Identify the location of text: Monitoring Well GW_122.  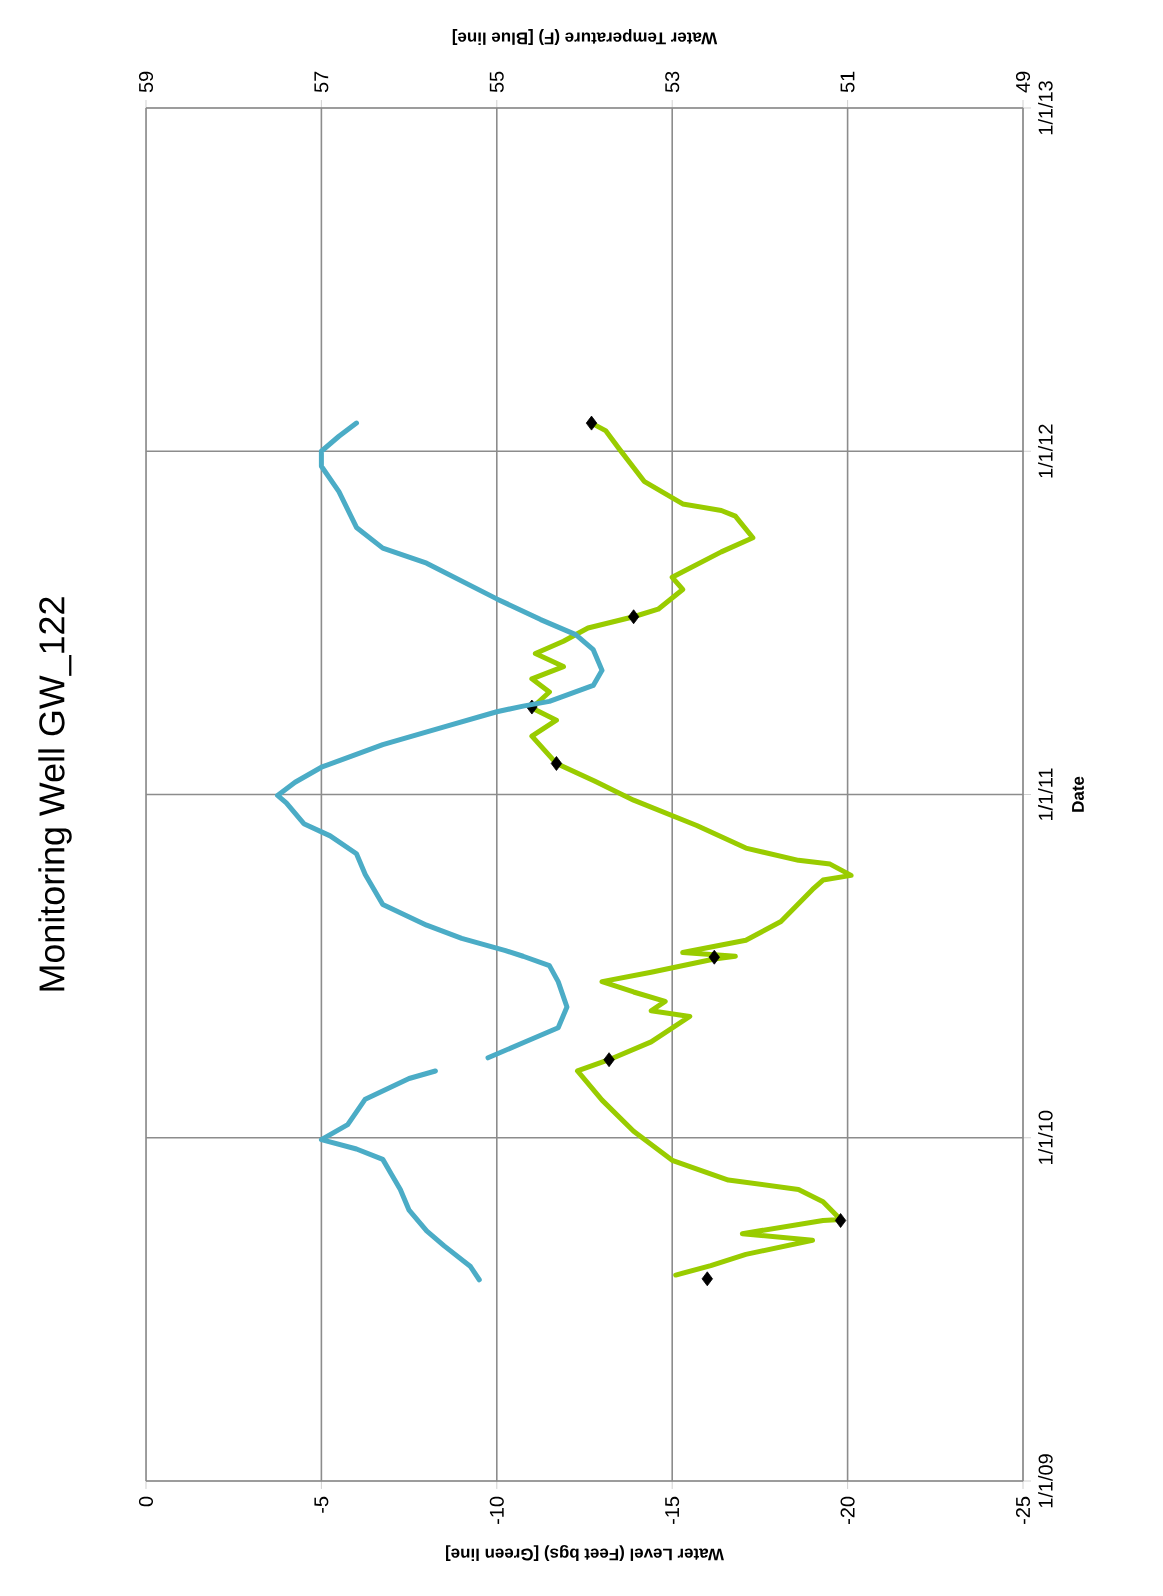
(55, 794).